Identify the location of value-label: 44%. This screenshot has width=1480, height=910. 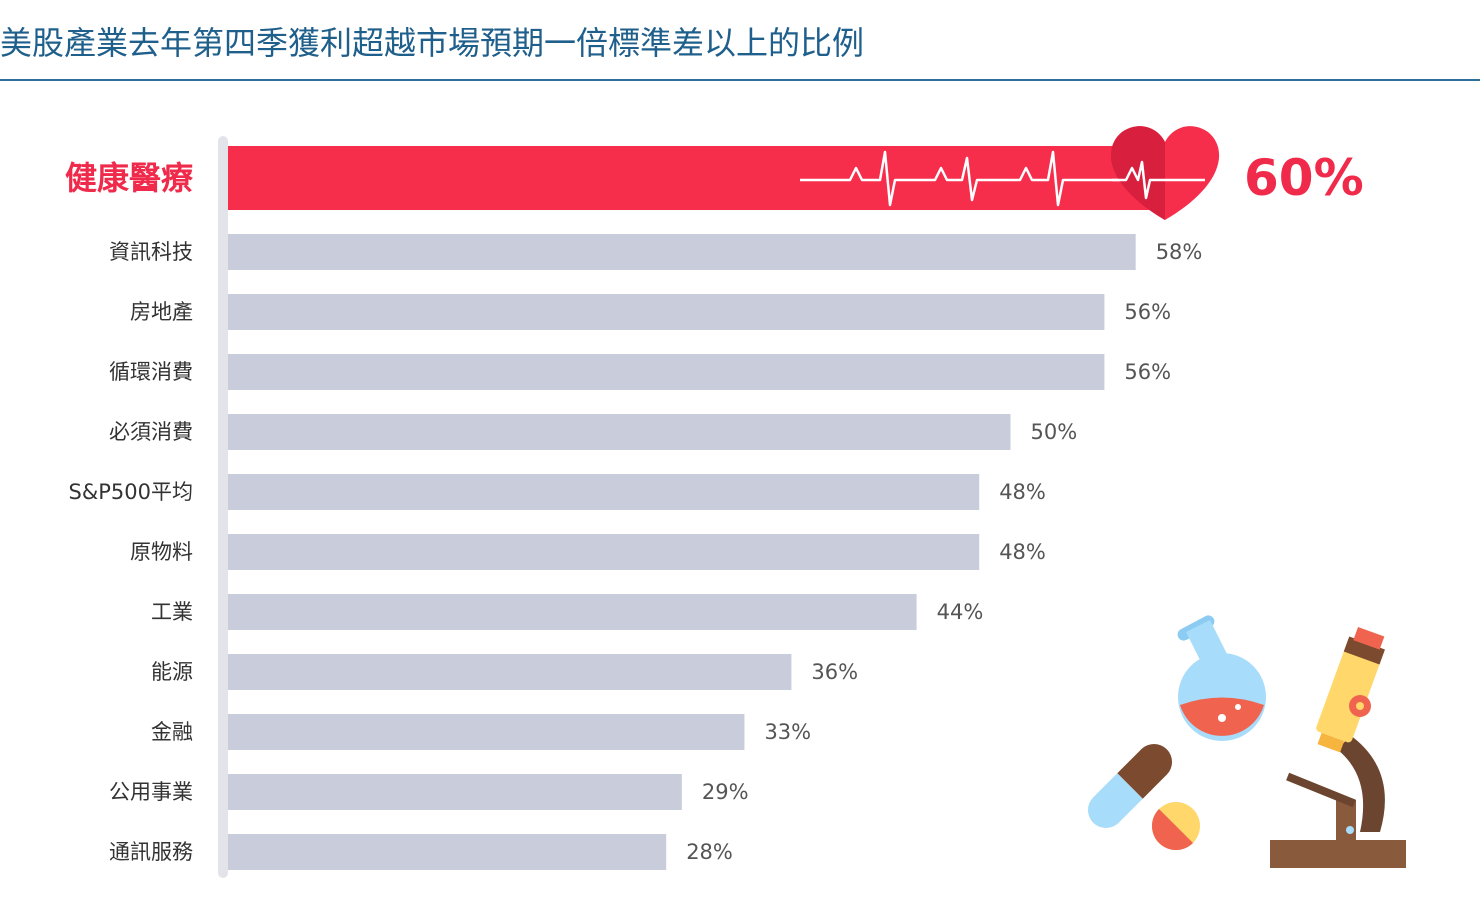
(960, 612).